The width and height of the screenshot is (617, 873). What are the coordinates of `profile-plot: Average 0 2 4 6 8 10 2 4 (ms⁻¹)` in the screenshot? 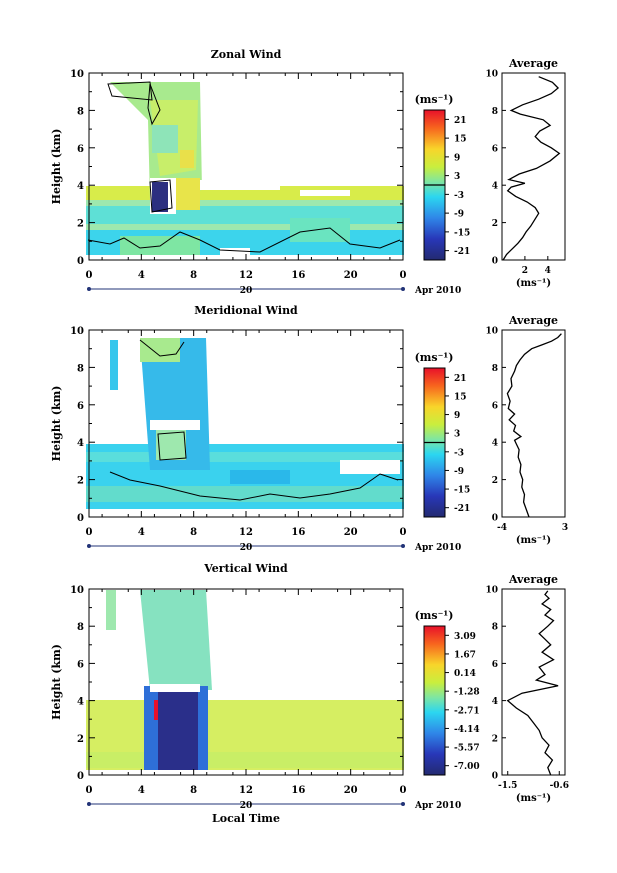 It's located at (525, 173).